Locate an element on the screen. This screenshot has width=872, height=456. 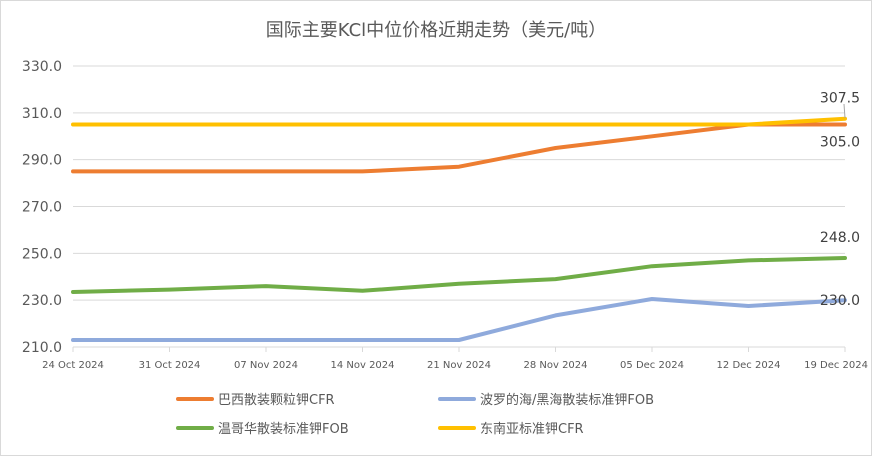
data-label: 307.5 is located at coordinates (840, 99).